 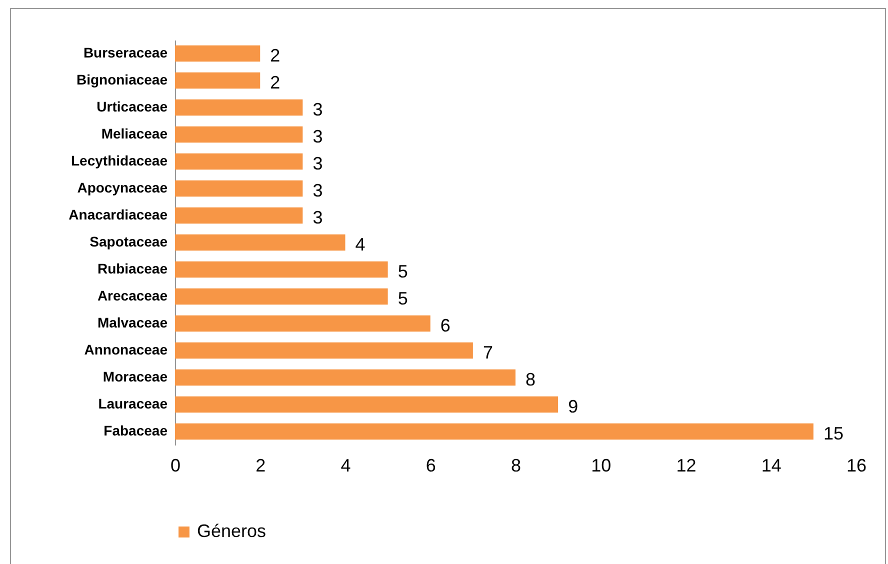 What do you see at coordinates (573, 406) in the screenshot?
I see `data-label: 9` at bounding box center [573, 406].